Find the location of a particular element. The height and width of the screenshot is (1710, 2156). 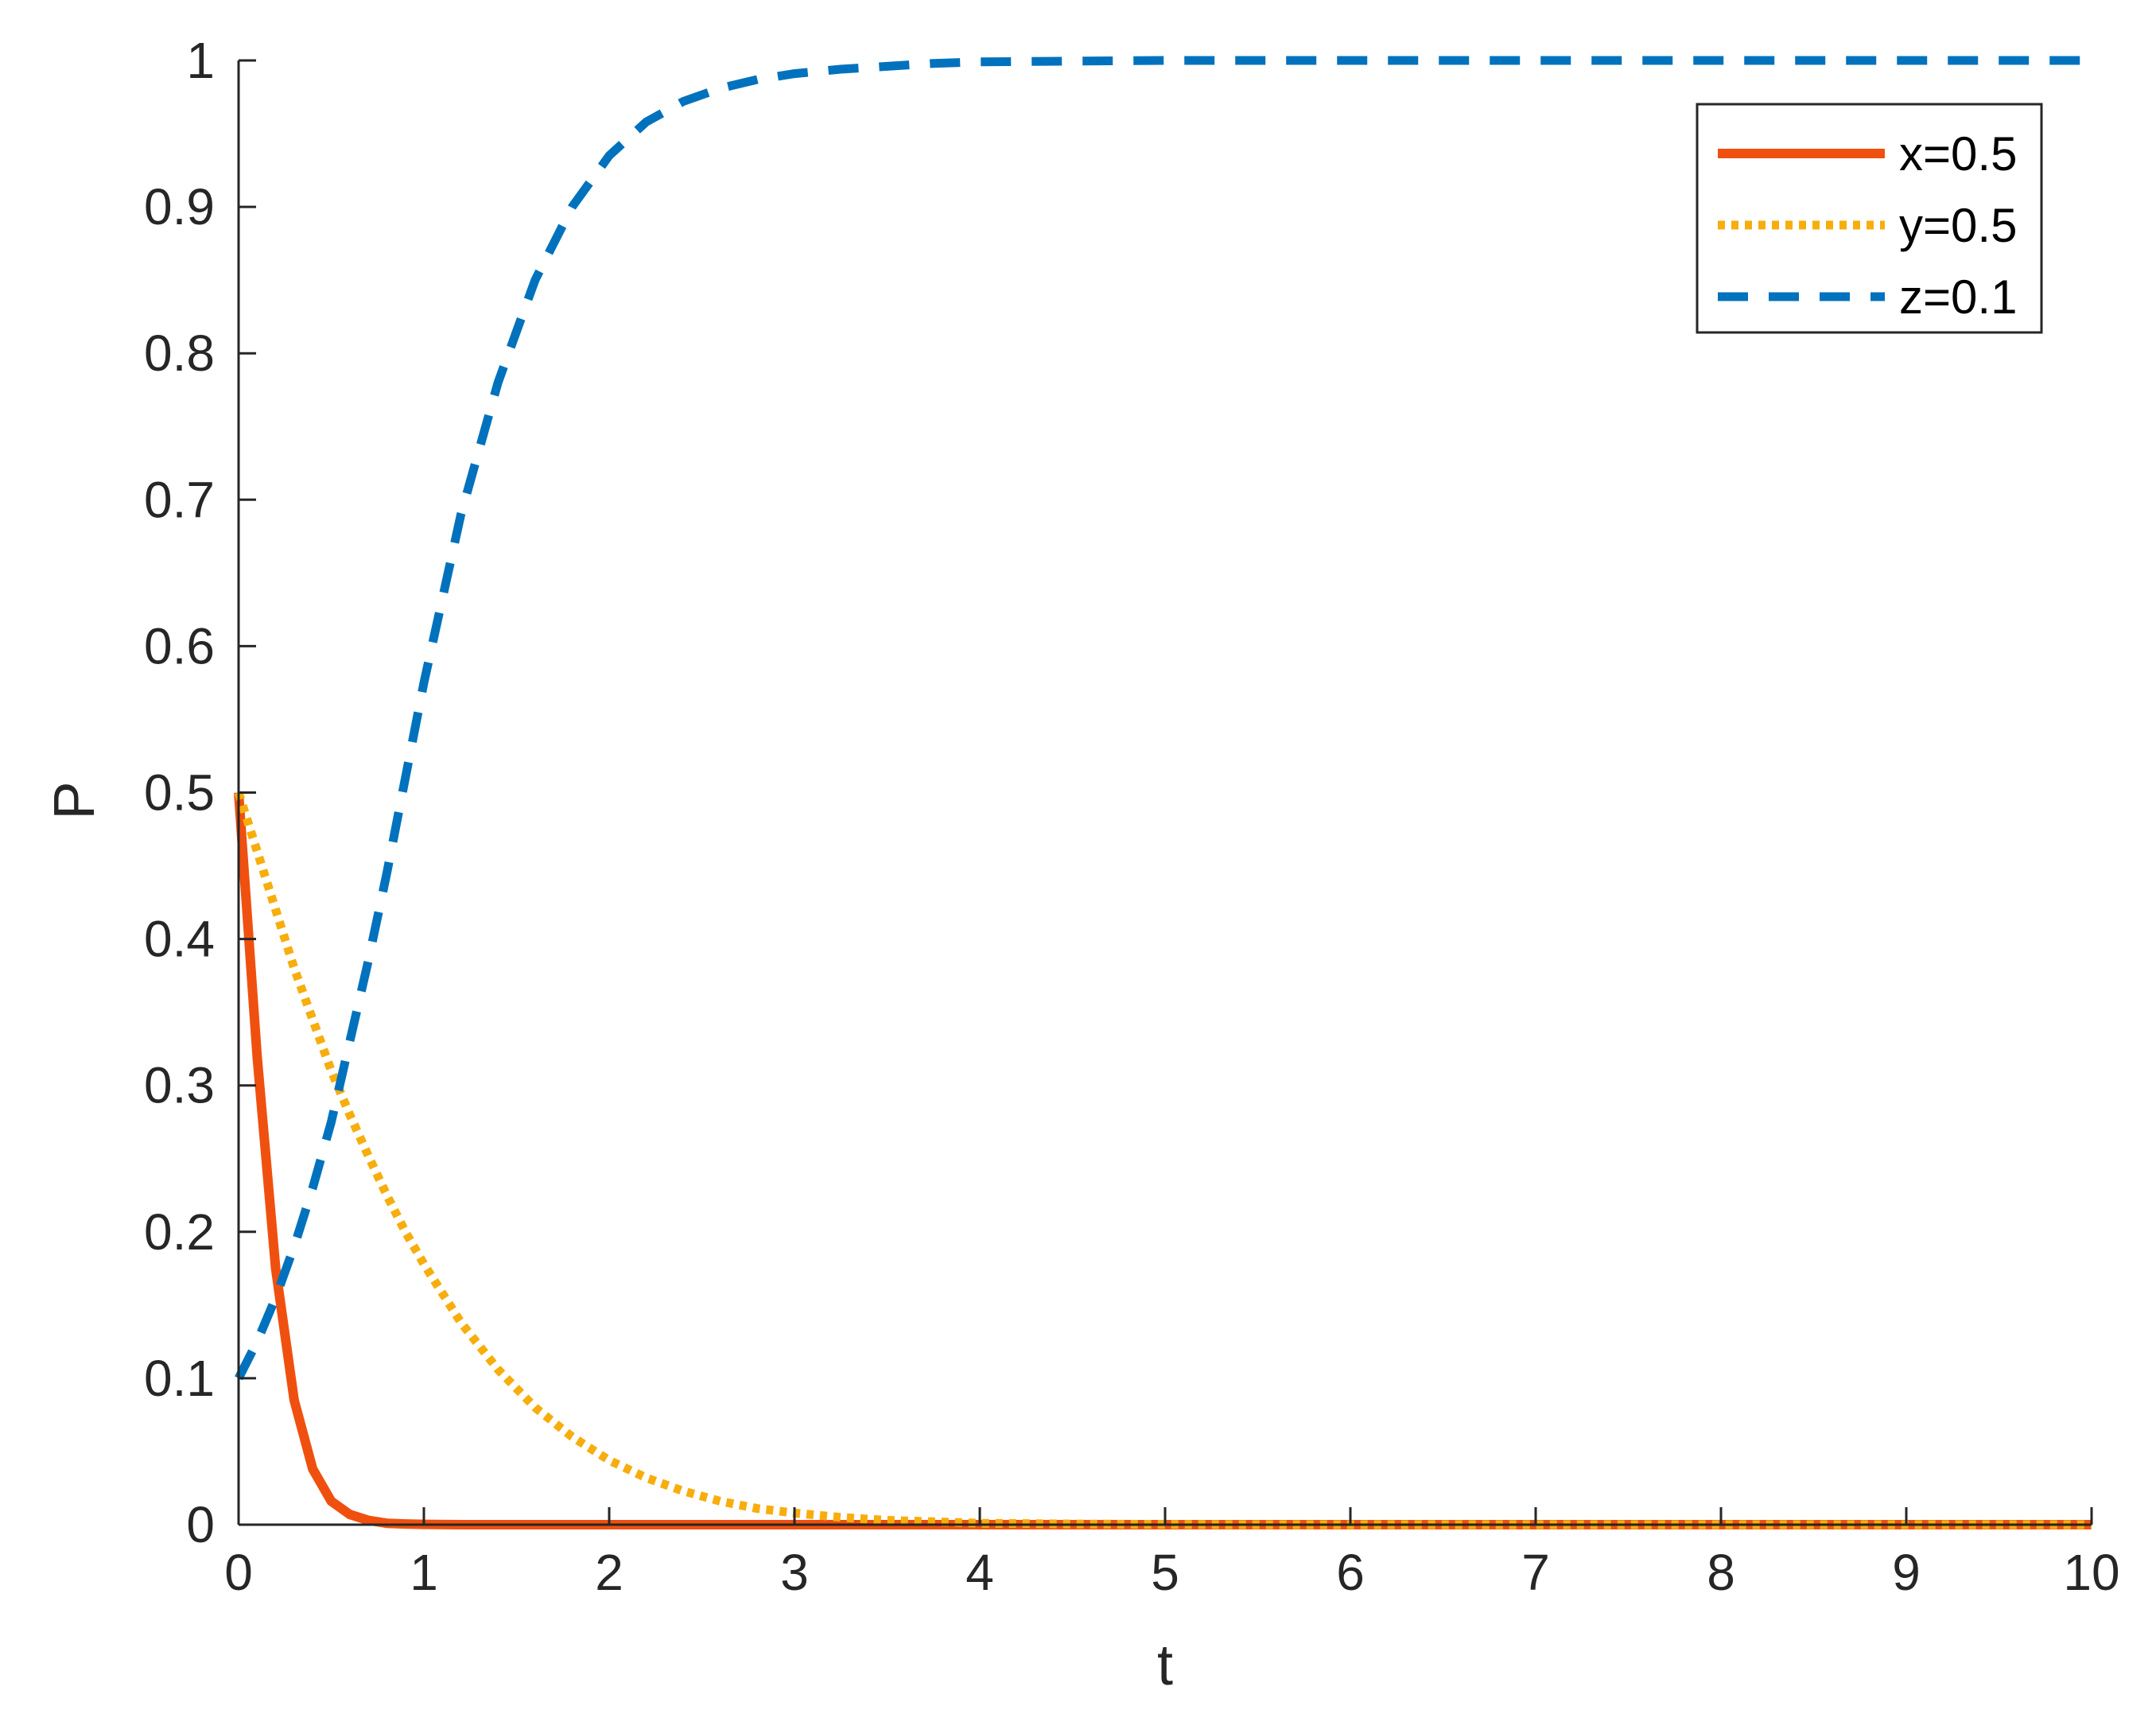

y-axis-label: P is located at coordinates (75, 800).